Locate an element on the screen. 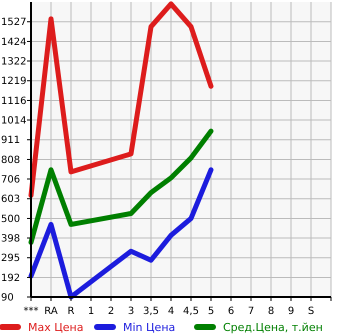 The image size is (345, 335). y-tick-label: 1527 is located at coordinates (13, 22).